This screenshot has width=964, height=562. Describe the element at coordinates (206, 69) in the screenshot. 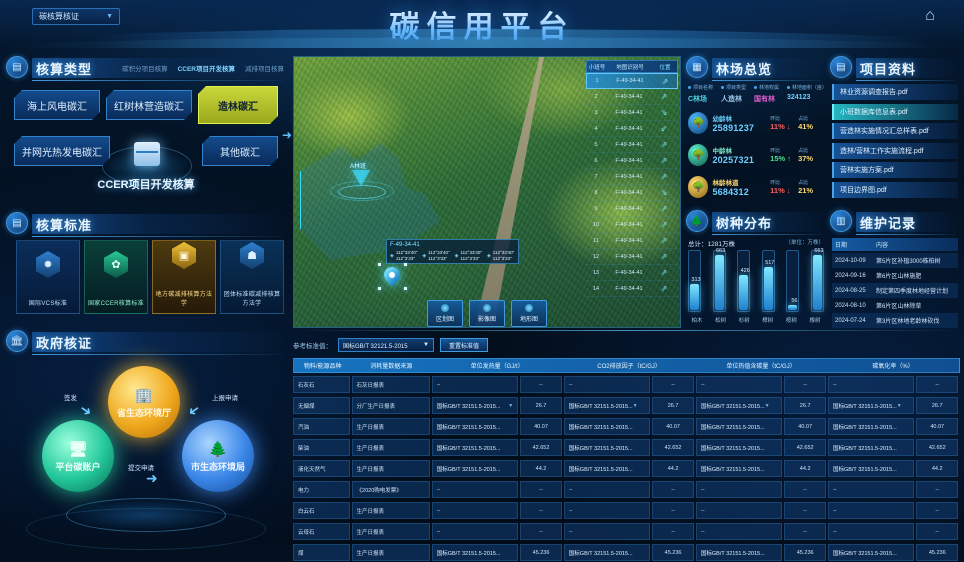

I see `tab-ccer: CCER项目开发核算` at that location.